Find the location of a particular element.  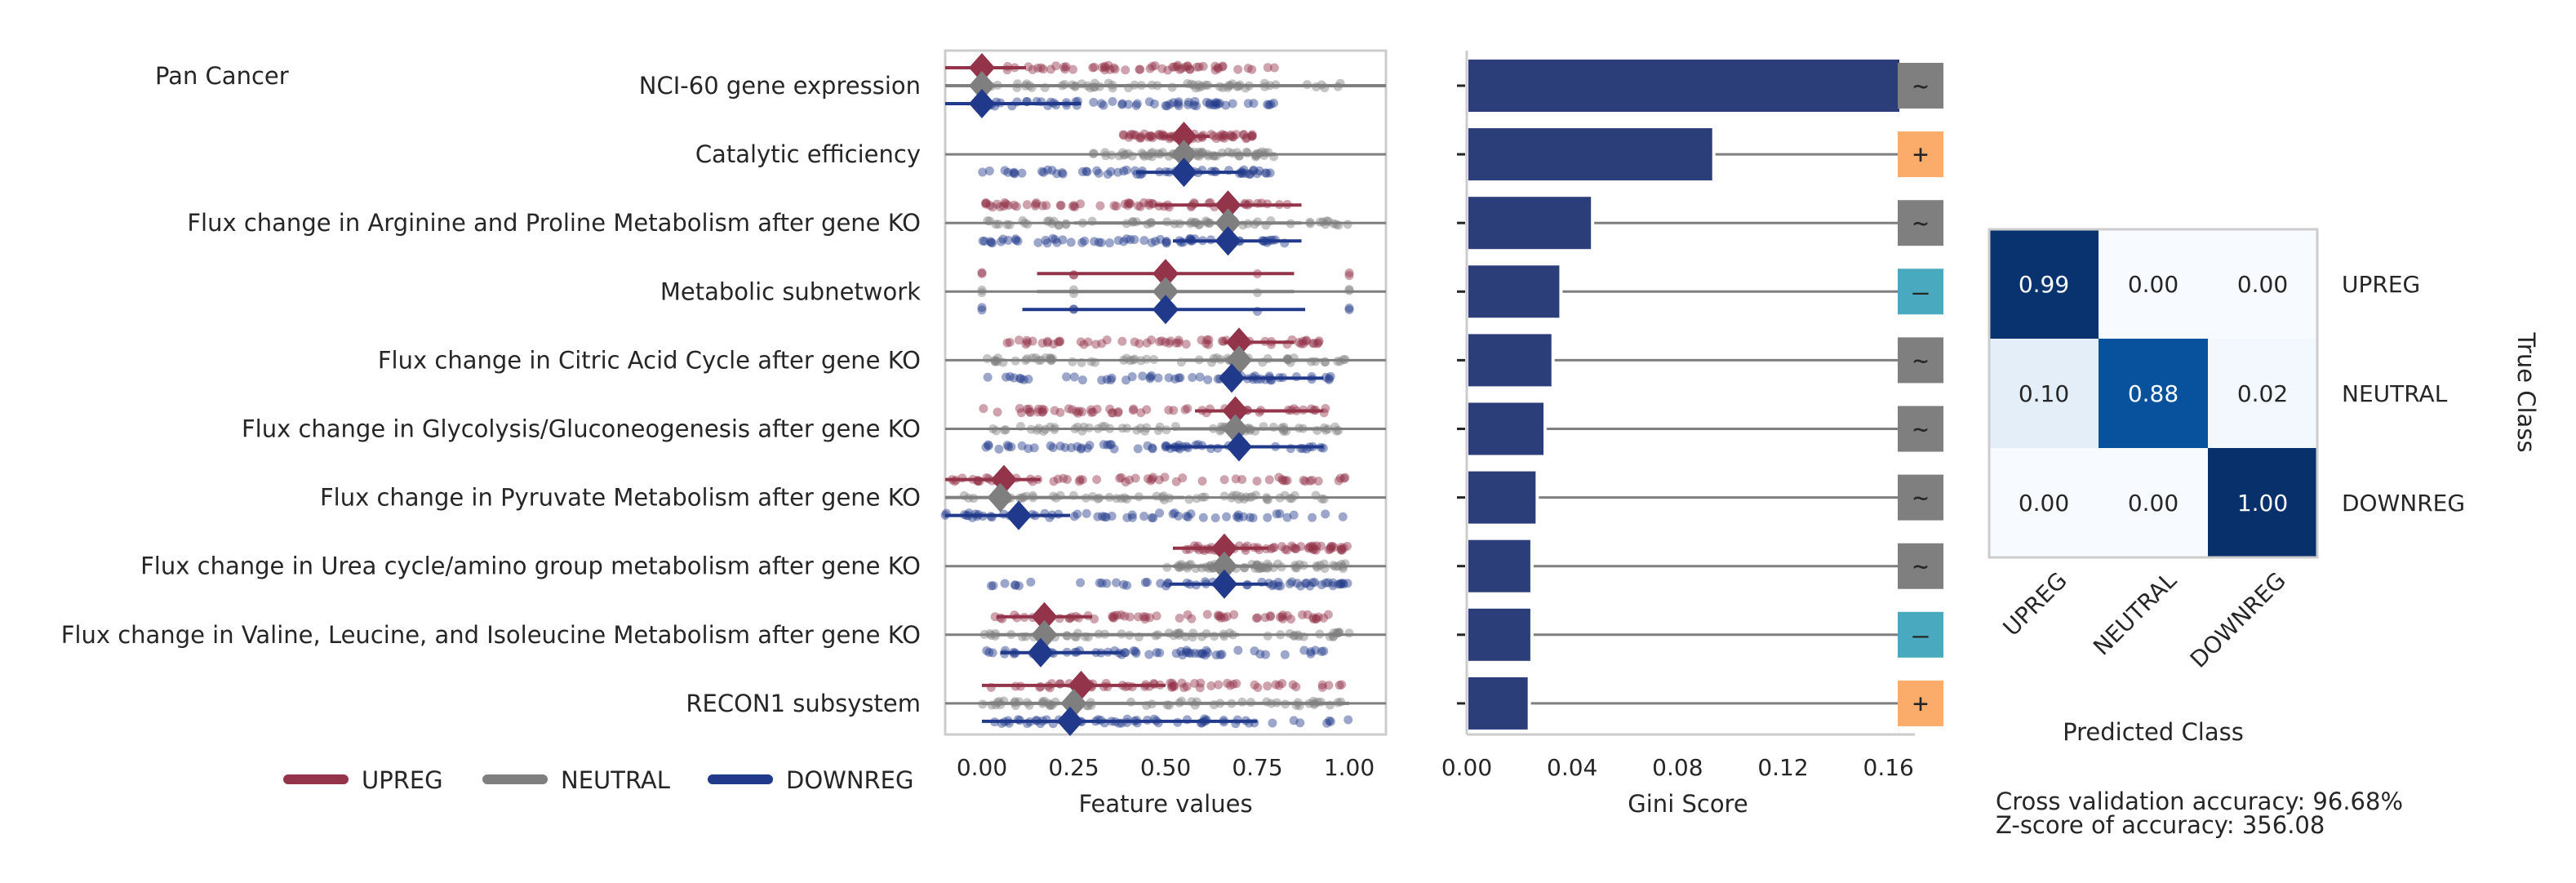

x-tick-label: 0.75 is located at coordinates (1257, 767).